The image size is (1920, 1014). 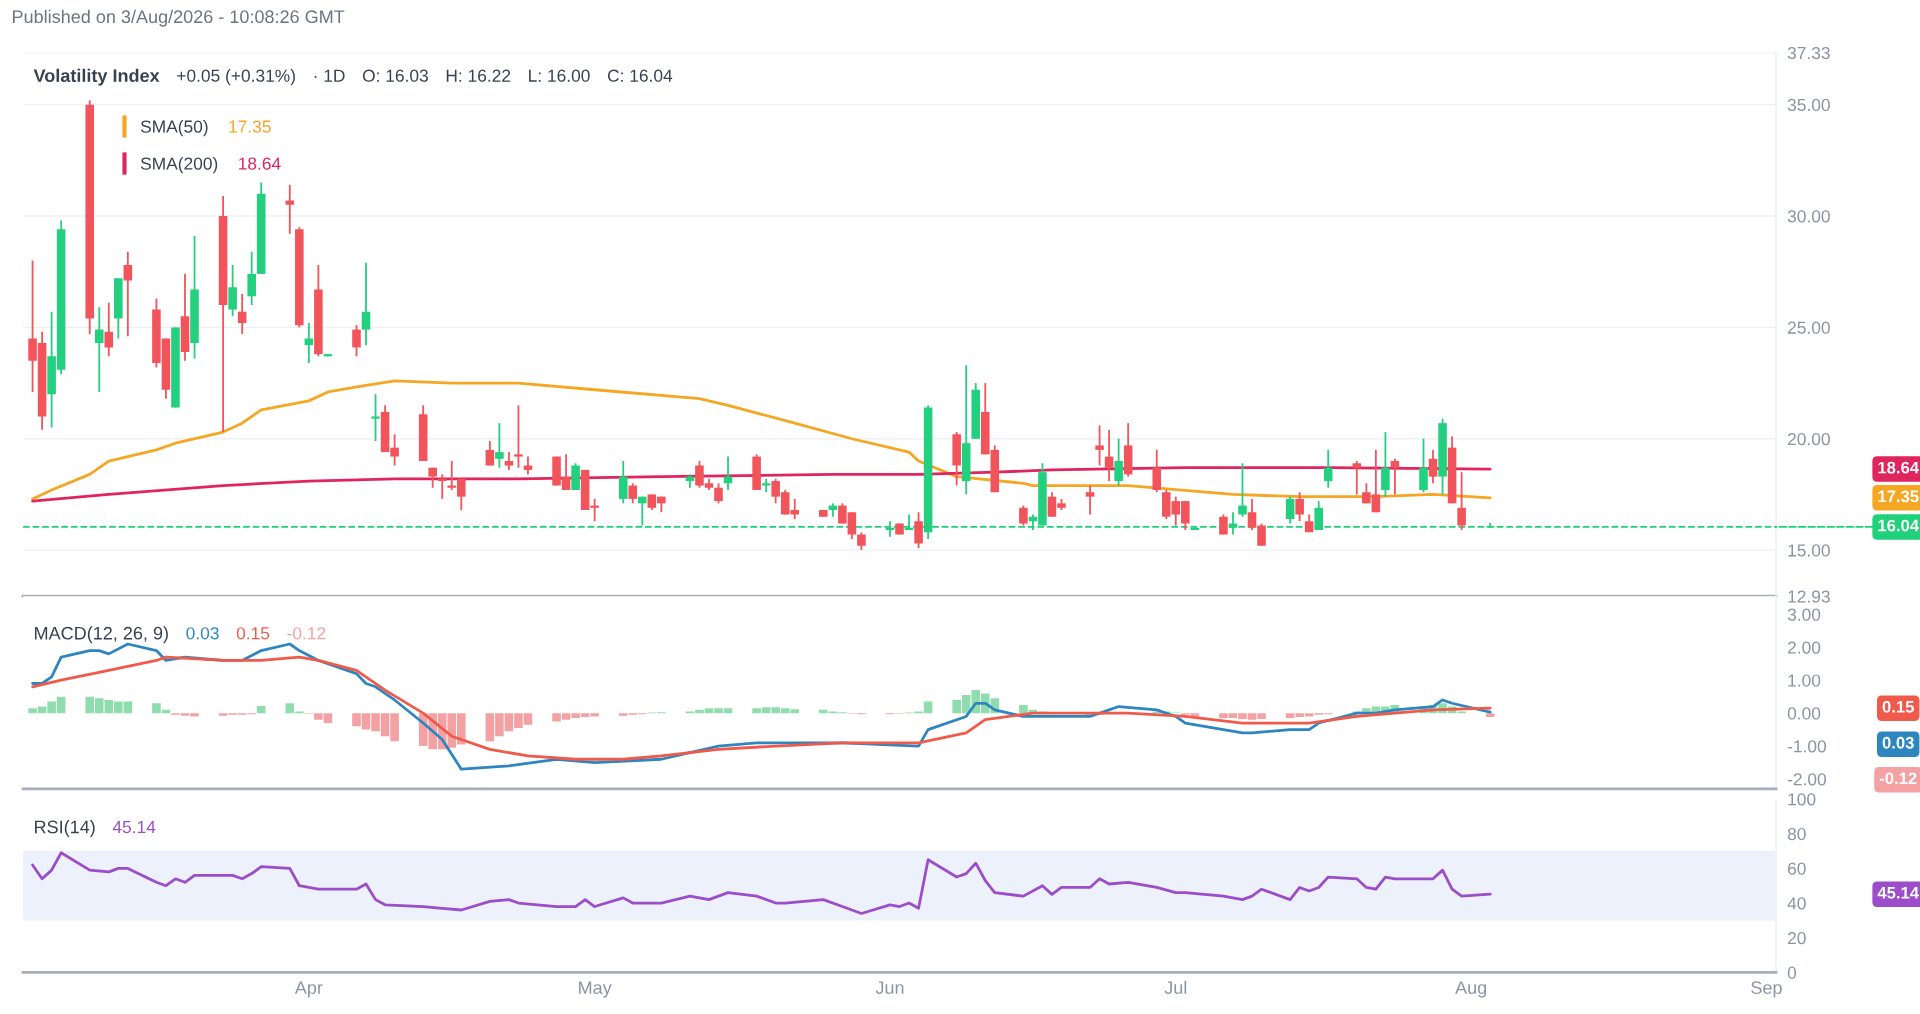 What do you see at coordinates (1898, 893) in the screenshot?
I see `text: 45.14` at bounding box center [1898, 893].